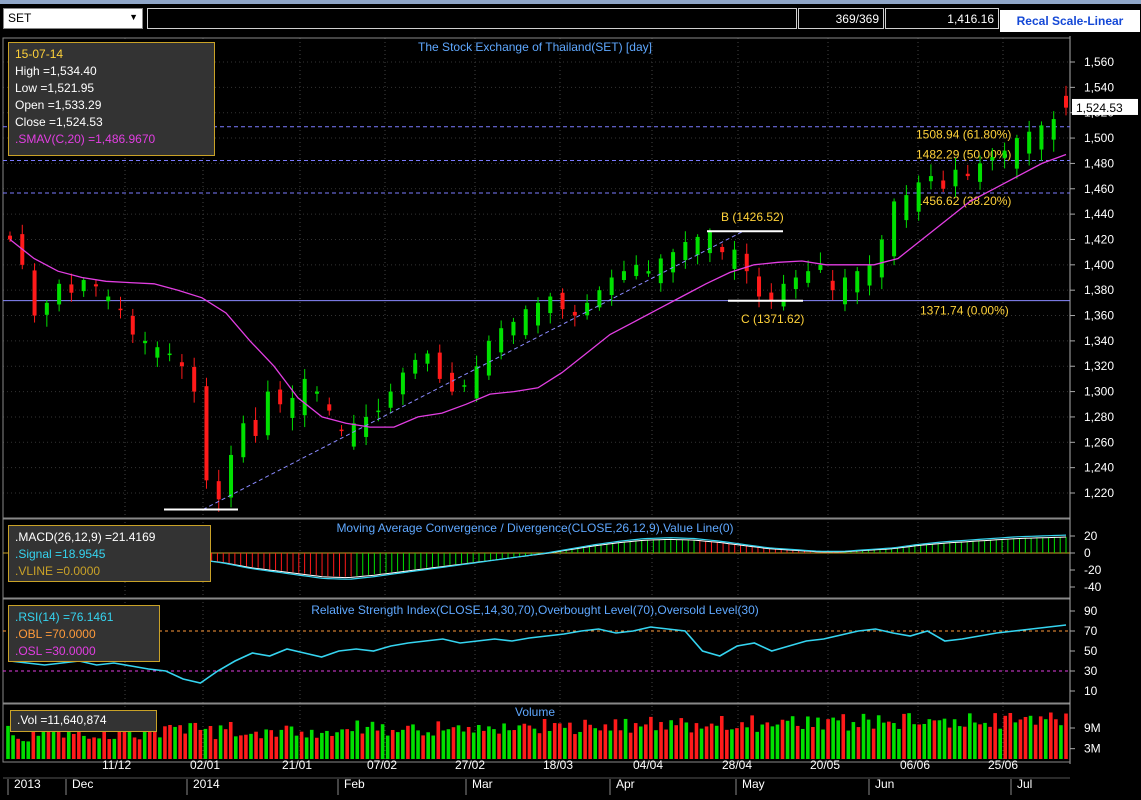 This screenshot has height=800, width=1141. What do you see at coordinates (558, 765) in the screenshot?
I see `date-tick-label: 18/03` at bounding box center [558, 765].